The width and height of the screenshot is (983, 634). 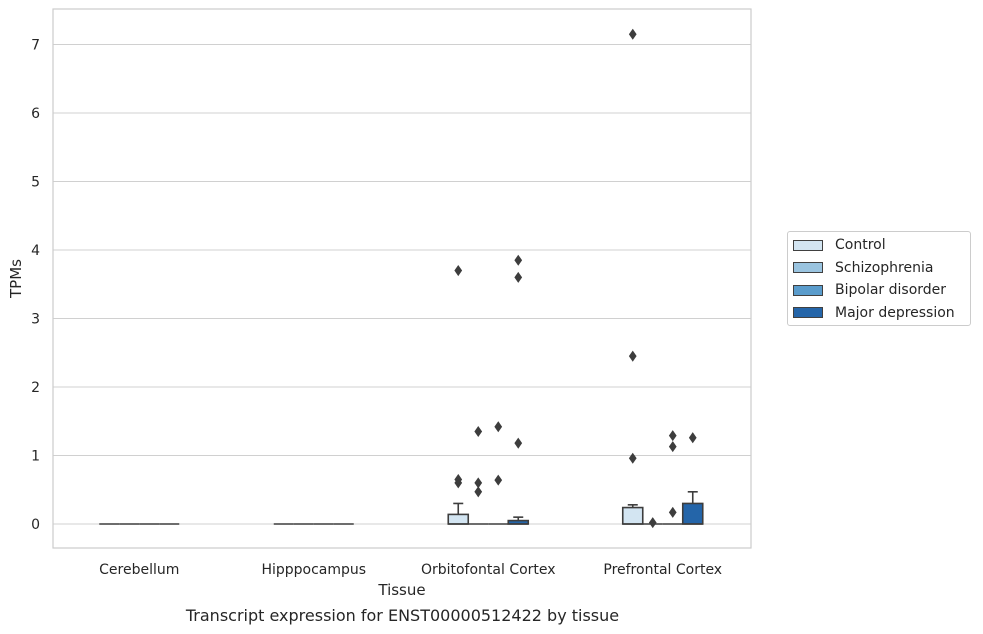 What do you see at coordinates (35, 525) in the screenshot?
I see `y-tick-label: 0` at bounding box center [35, 525].